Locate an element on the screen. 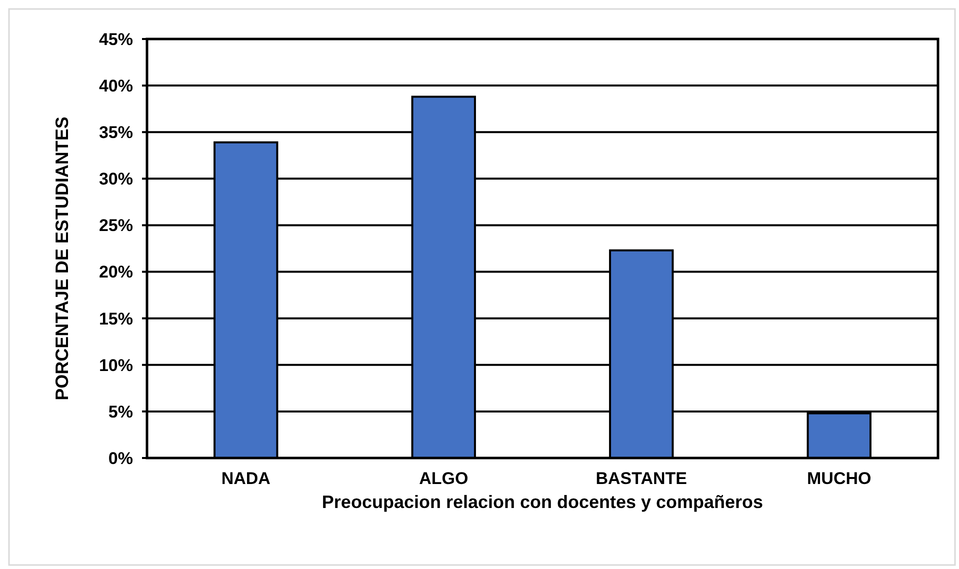 This screenshot has height=569, width=959. y-tick-label: 25% is located at coordinates (115, 226).